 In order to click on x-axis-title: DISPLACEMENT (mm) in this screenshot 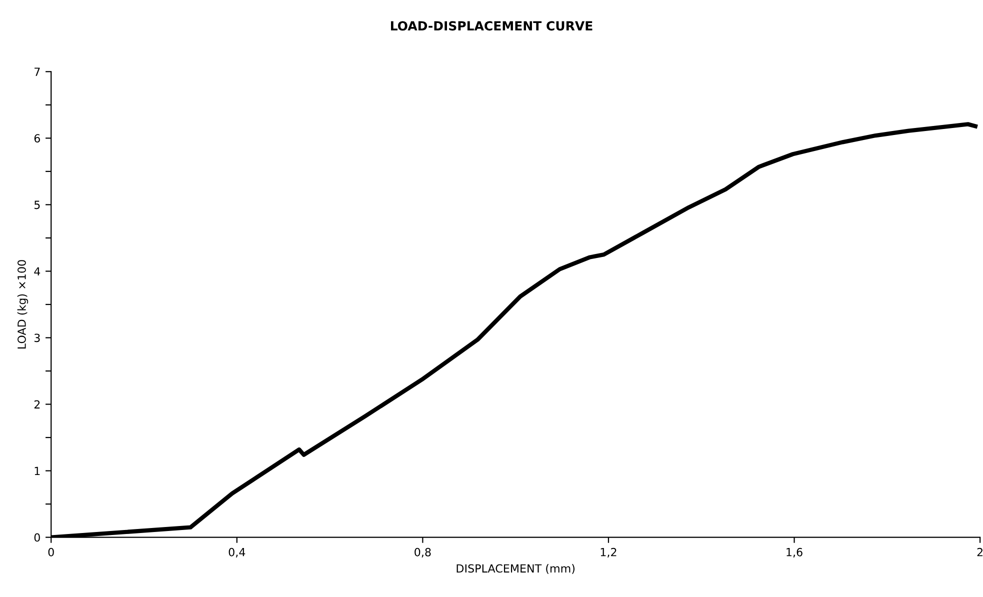, I will do `click(515, 569)`.